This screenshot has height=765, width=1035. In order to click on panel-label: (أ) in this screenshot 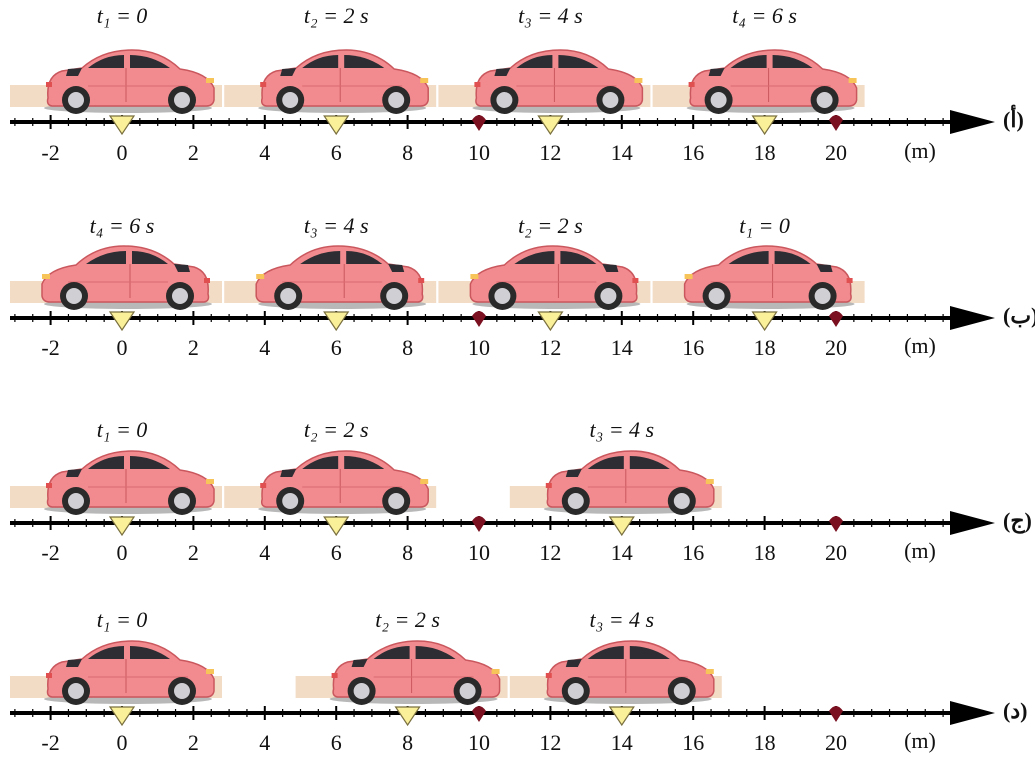, I will do `click(1013, 118)`.